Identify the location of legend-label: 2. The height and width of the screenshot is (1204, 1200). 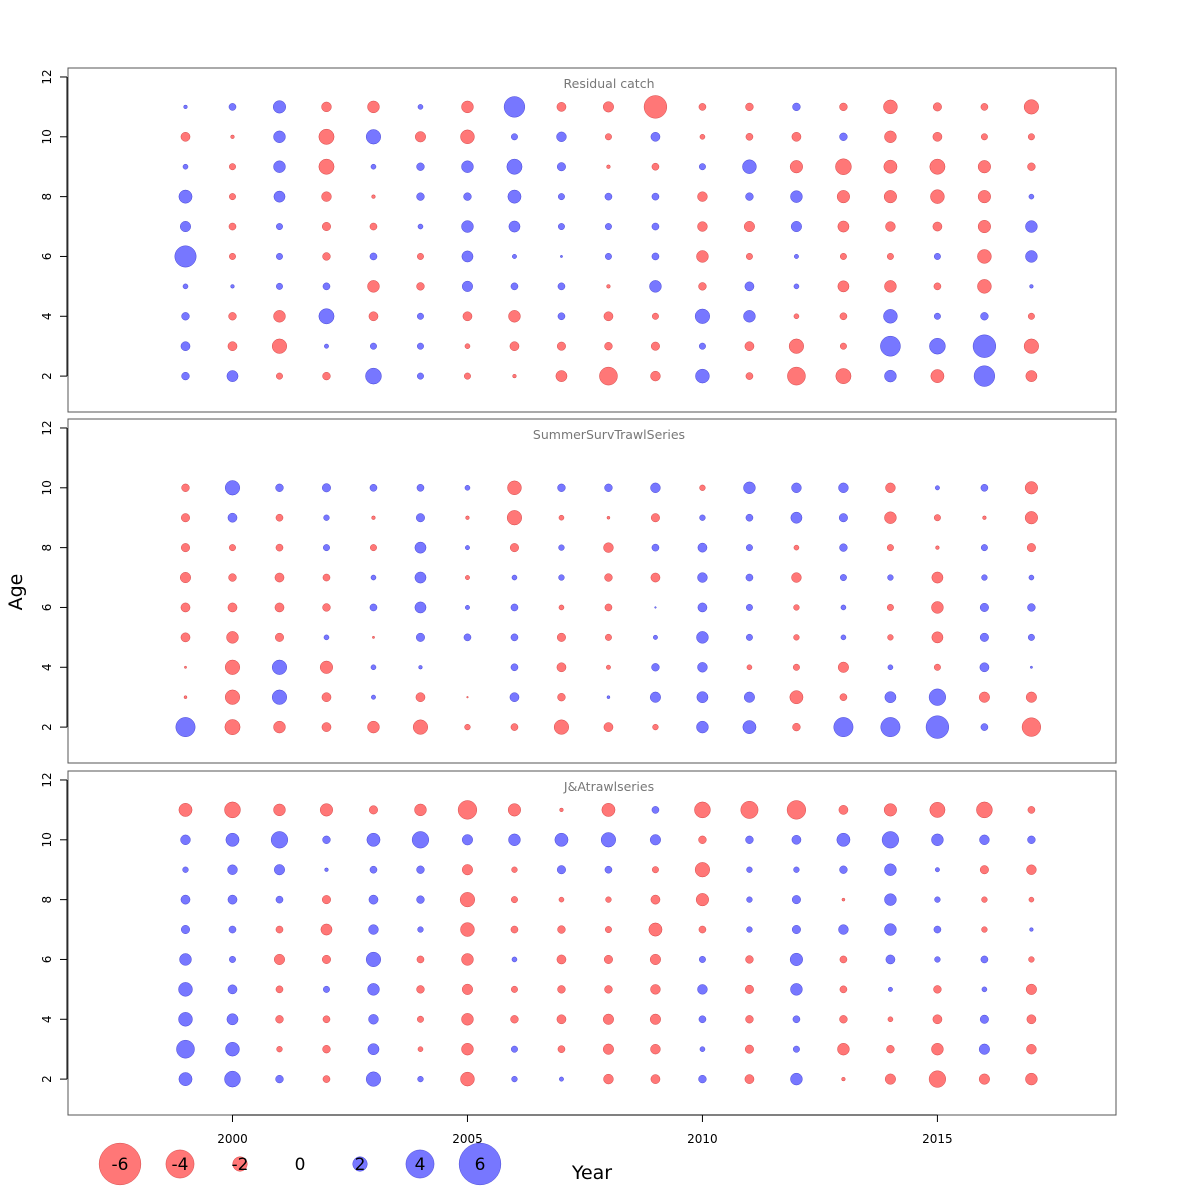
(360, 1165).